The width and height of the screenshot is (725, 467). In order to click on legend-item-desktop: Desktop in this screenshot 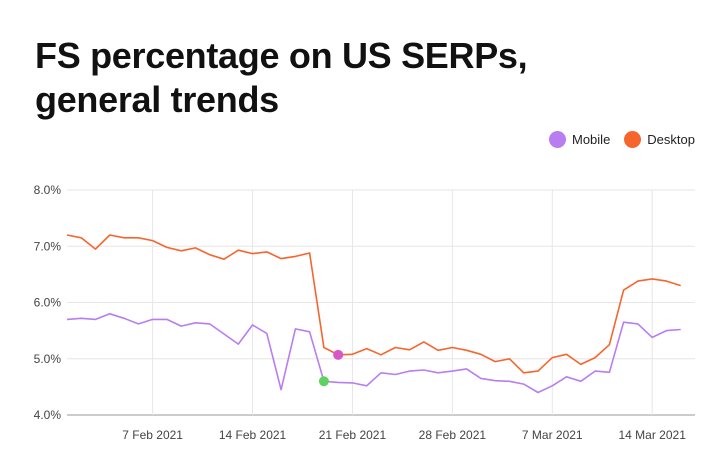, I will do `click(659, 139)`.